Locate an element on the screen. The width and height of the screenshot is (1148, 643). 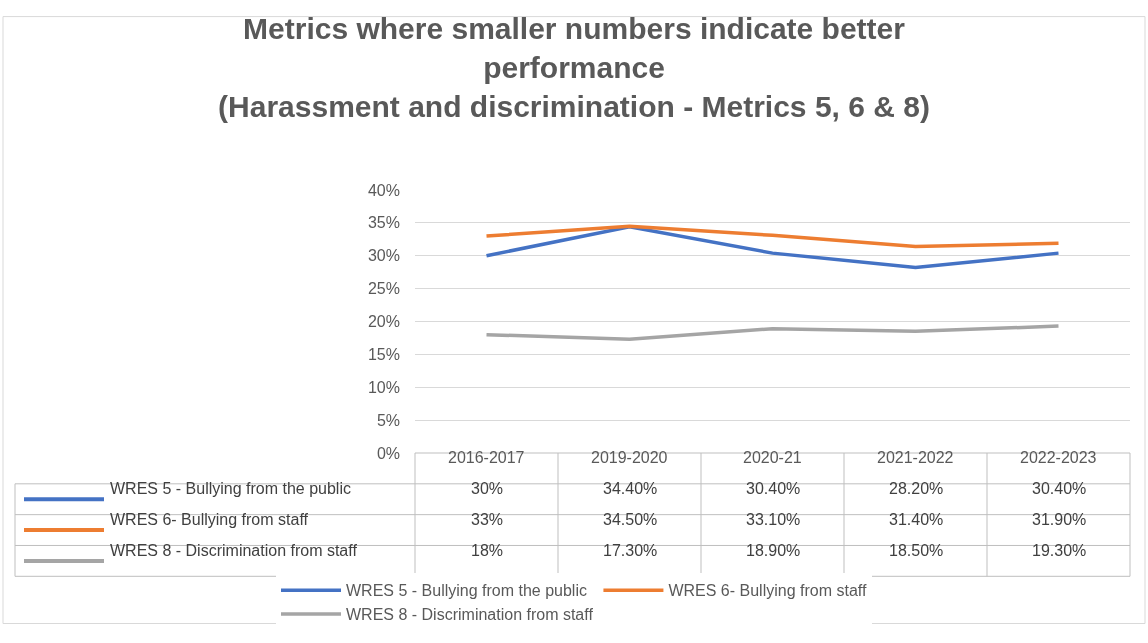
text: WRES 8 - Discrimination from staff is located at coordinates (469, 615).